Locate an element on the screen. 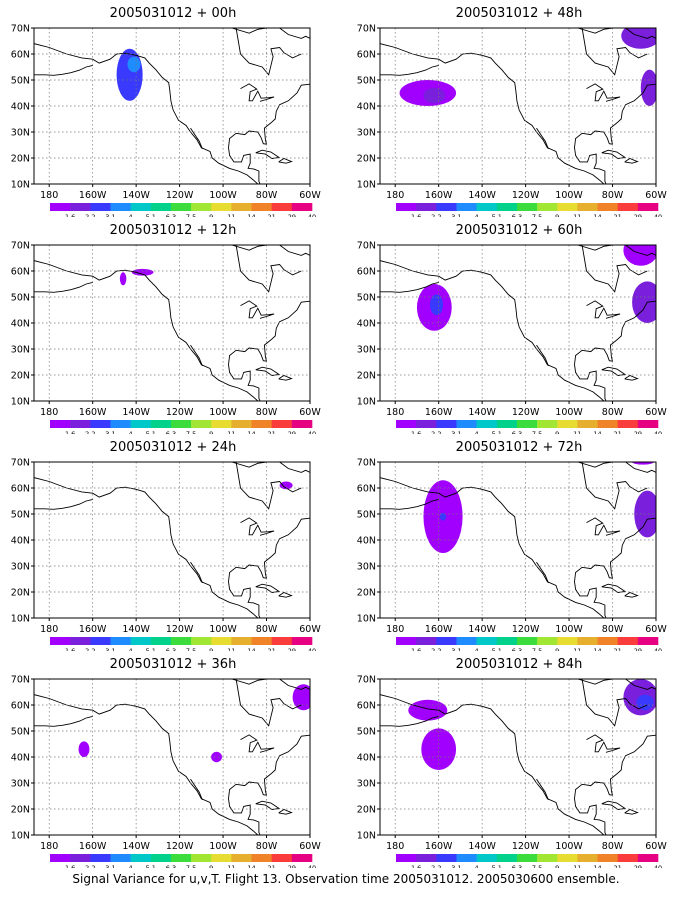  x-tick-label: 160W is located at coordinates (439, 846).